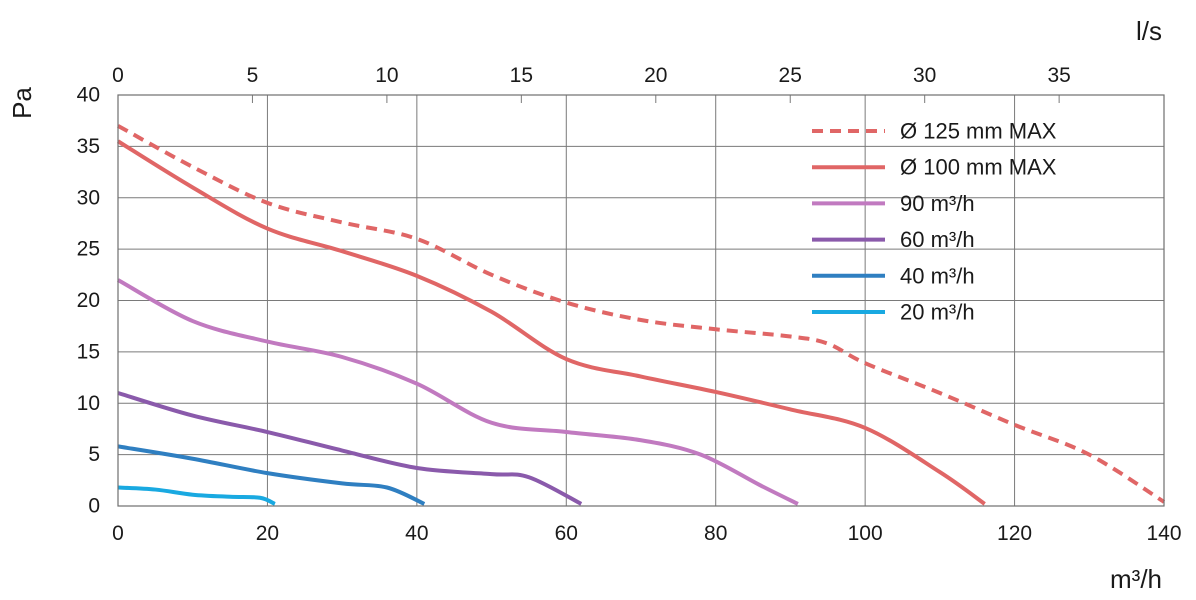 This screenshot has width=1196, height=600. Describe the element at coordinates (94, 454) in the screenshot. I see `y-tick-label: 5` at that location.